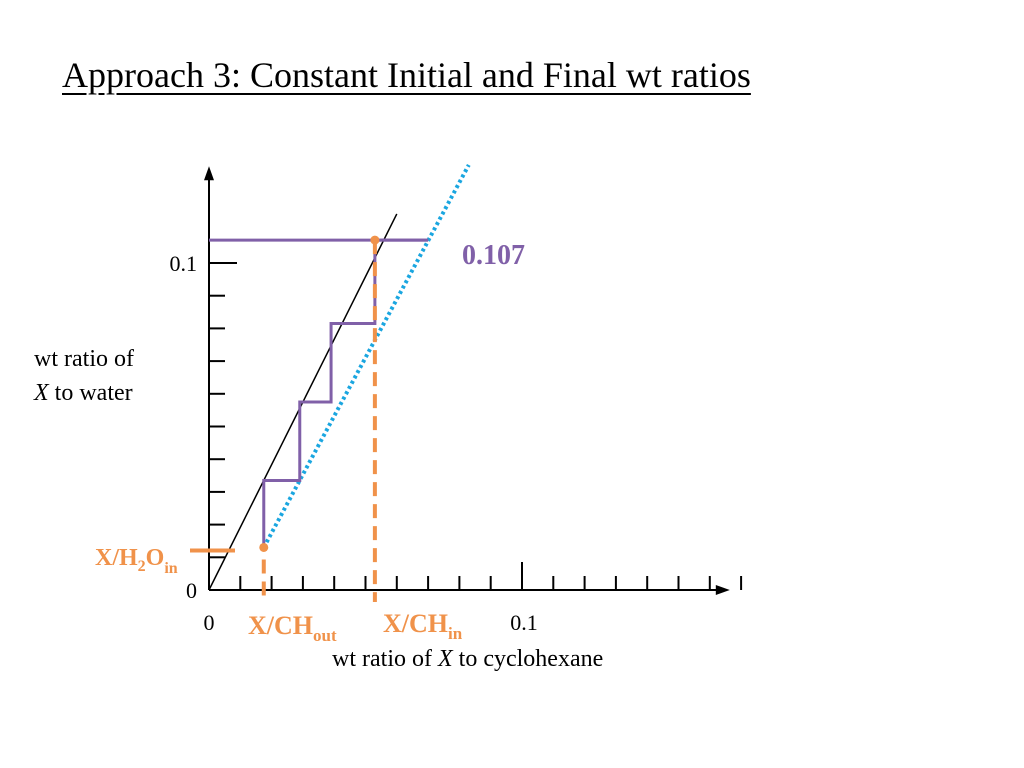  Describe the element at coordinates (209, 622) in the screenshot. I see `x-tick-label: 0` at that location.